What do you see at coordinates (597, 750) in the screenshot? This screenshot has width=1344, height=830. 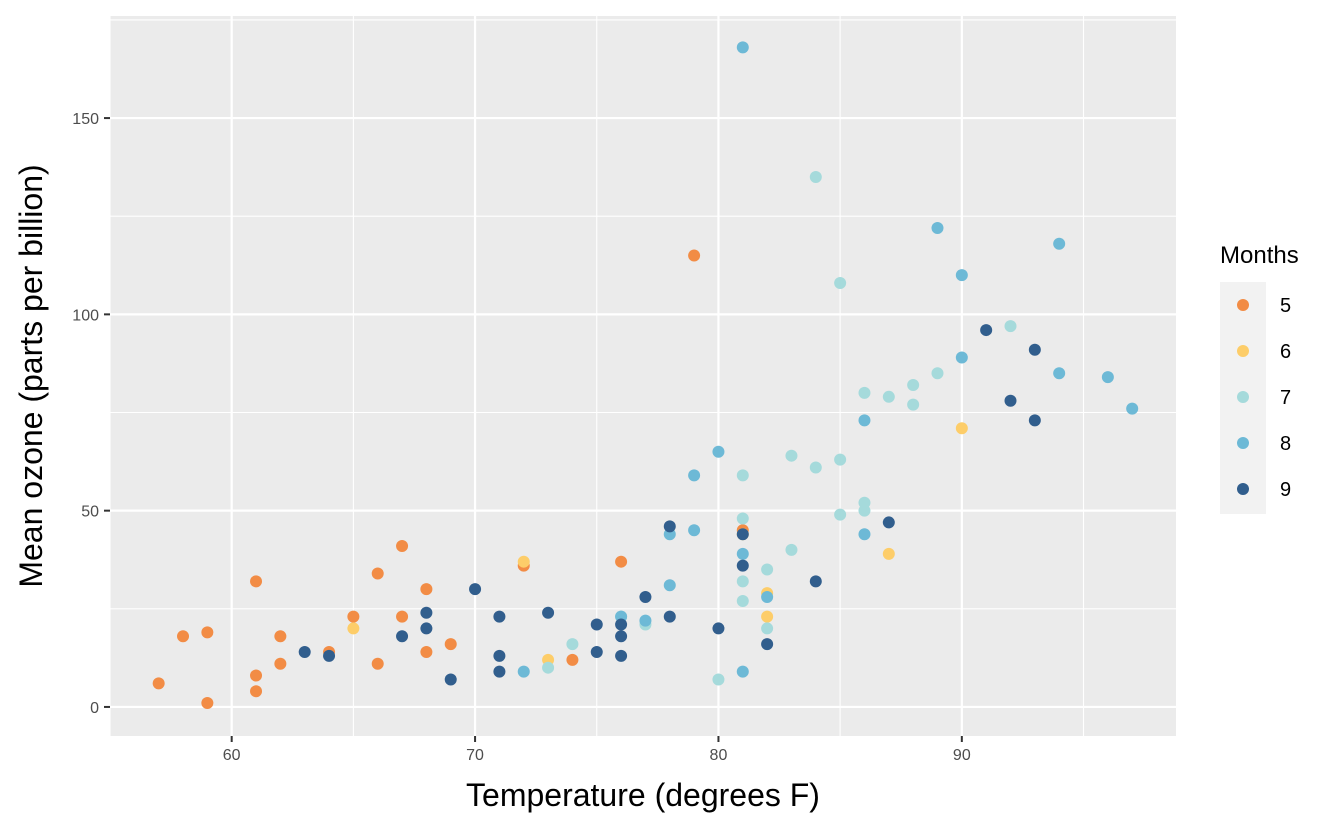 I see `x-axis: 60 70 80 90` at bounding box center [597, 750].